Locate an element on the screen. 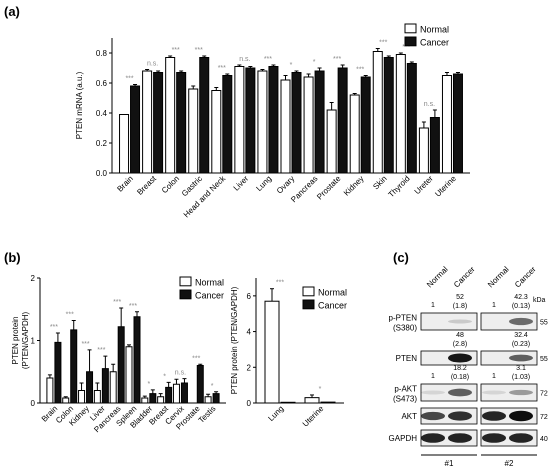  blot-row-label: p-PTEN is located at coordinates (403, 318).